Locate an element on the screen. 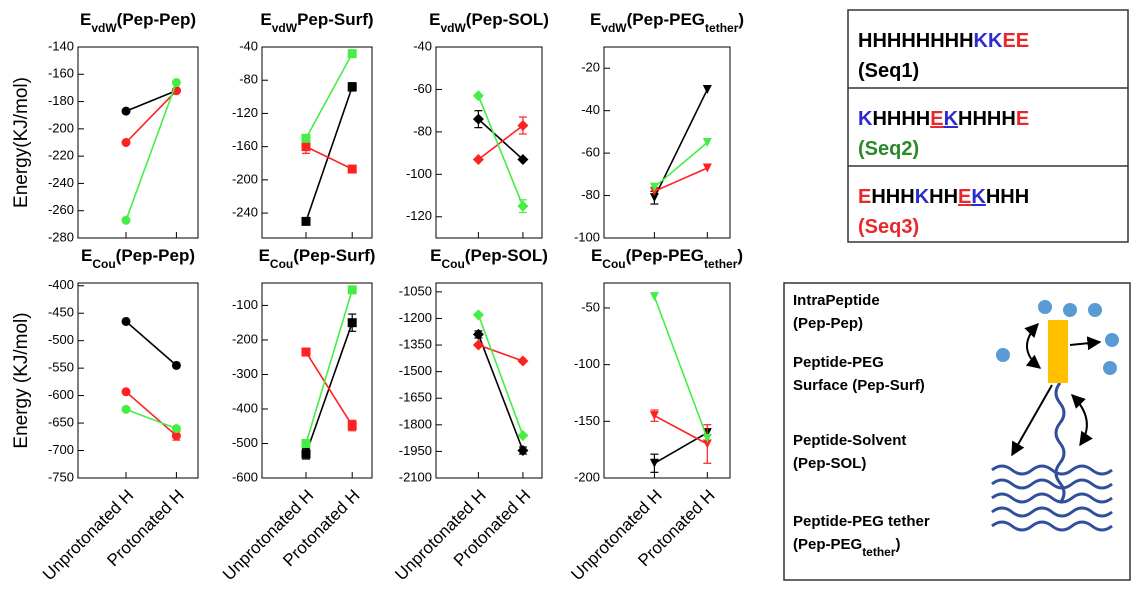 The width and height of the screenshot is (1136, 589). y-tick-label: -1950 is located at coordinates (415, 450).